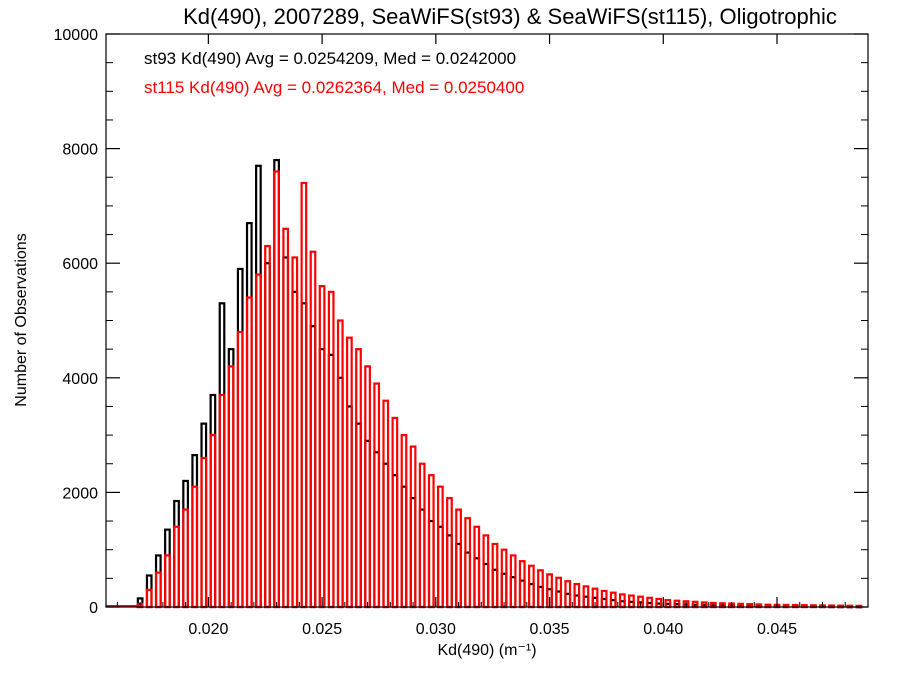 The width and height of the screenshot is (900, 675). I want to click on x-axis-label: Kd(490) (m⁻¹), so click(486, 650).